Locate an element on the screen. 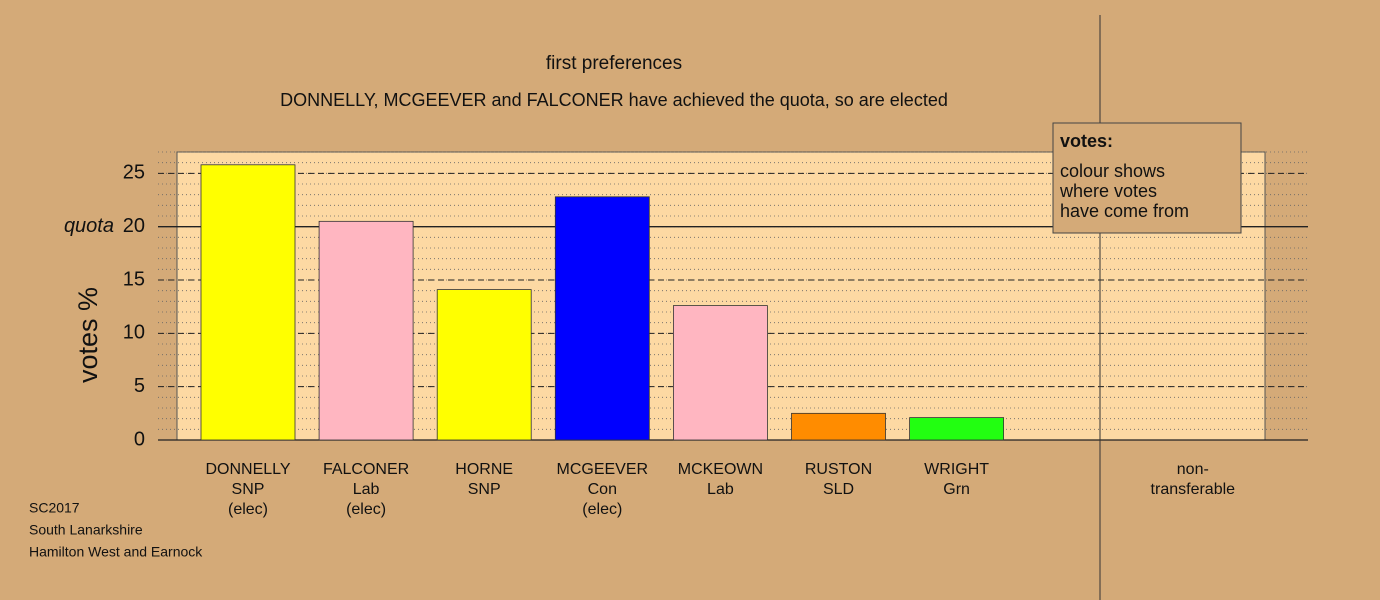  x-tick-label: HORNE is located at coordinates (484, 469).